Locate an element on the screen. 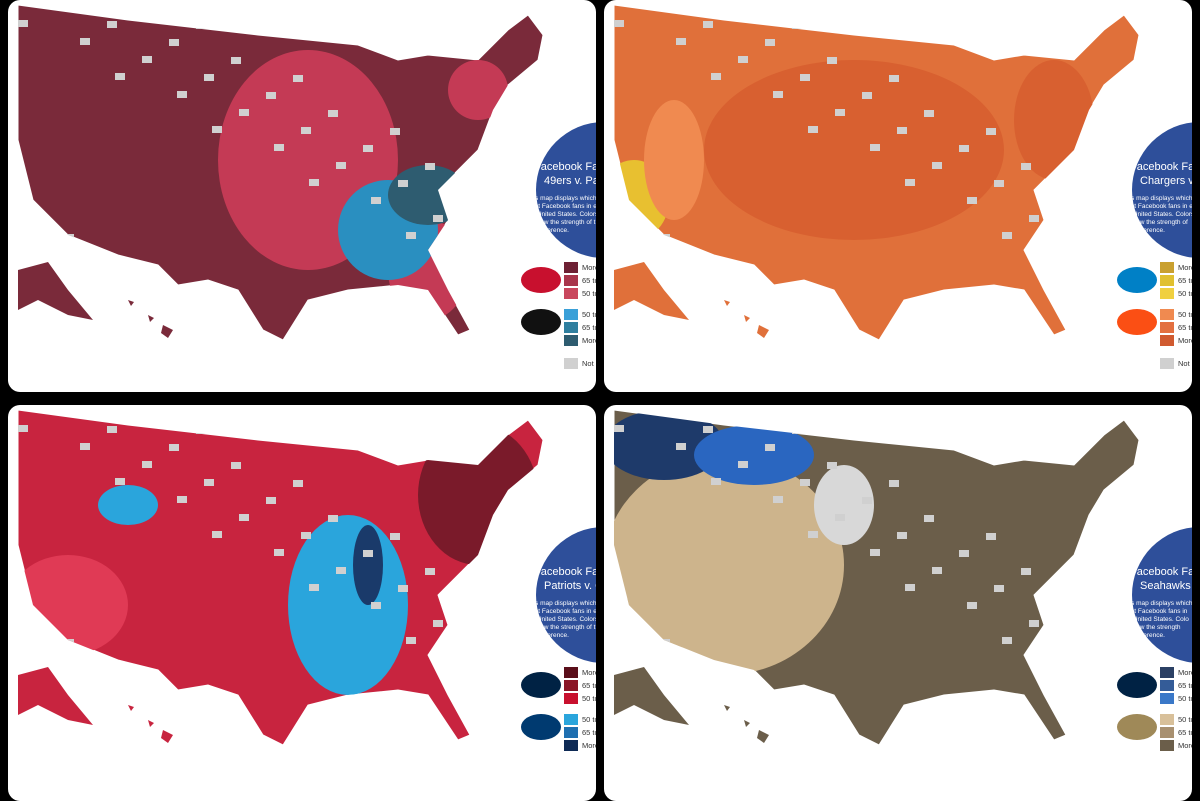 The width and height of the screenshot is (1200, 801). description: This map displays which te is located at coordinates (561, 603).